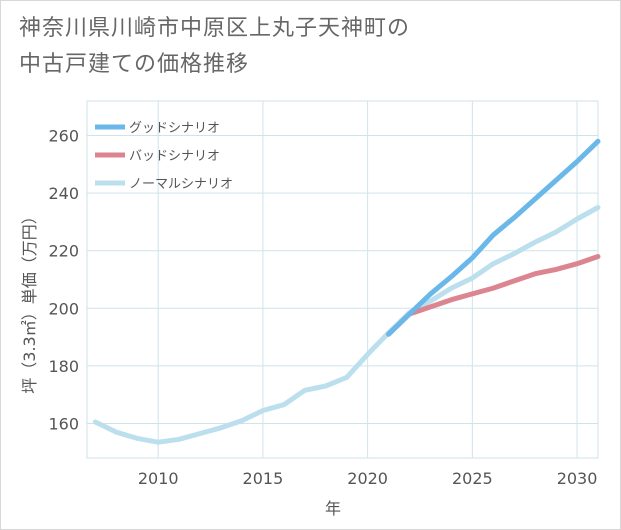 This screenshot has width=621, height=530. I want to click on legend-label: ノーマルシナリオ, so click(181, 184).